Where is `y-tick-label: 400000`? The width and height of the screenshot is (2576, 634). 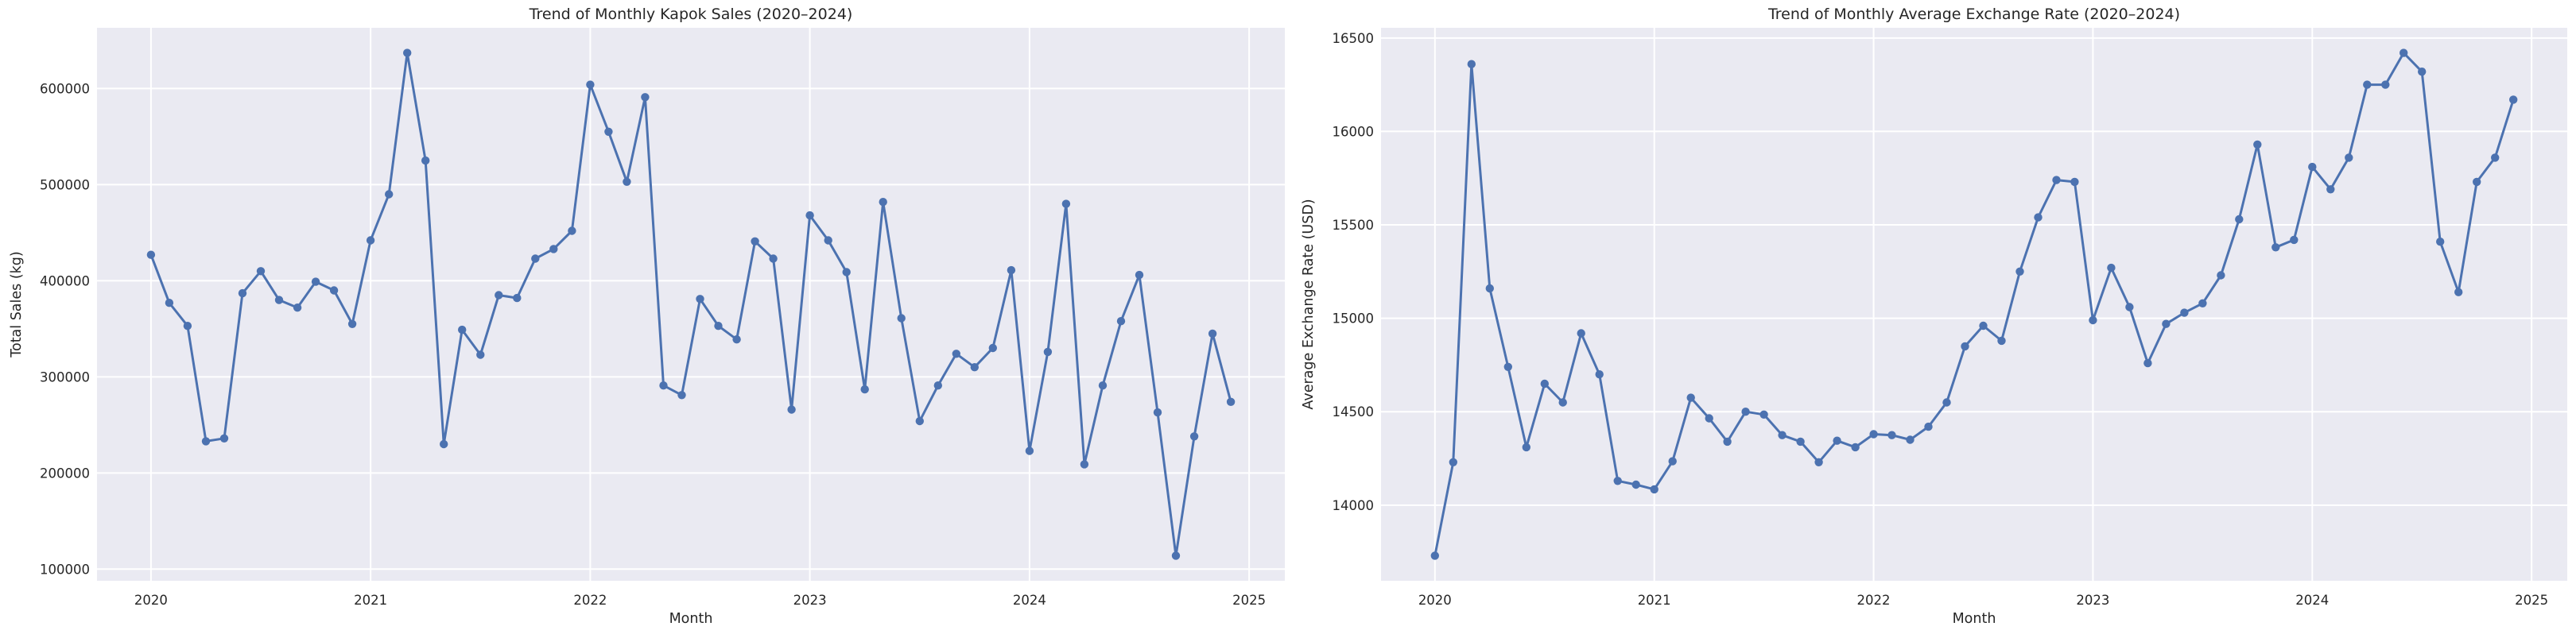
y-tick-label: 400000 is located at coordinates (65, 280).